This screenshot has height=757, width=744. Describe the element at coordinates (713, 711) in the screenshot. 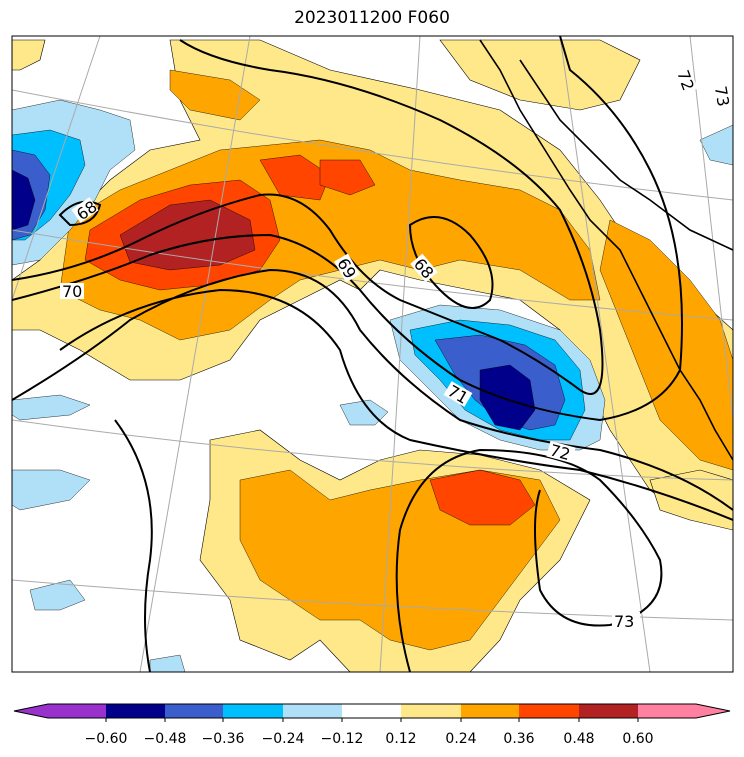

I see `colorbar-extend-high` at that location.